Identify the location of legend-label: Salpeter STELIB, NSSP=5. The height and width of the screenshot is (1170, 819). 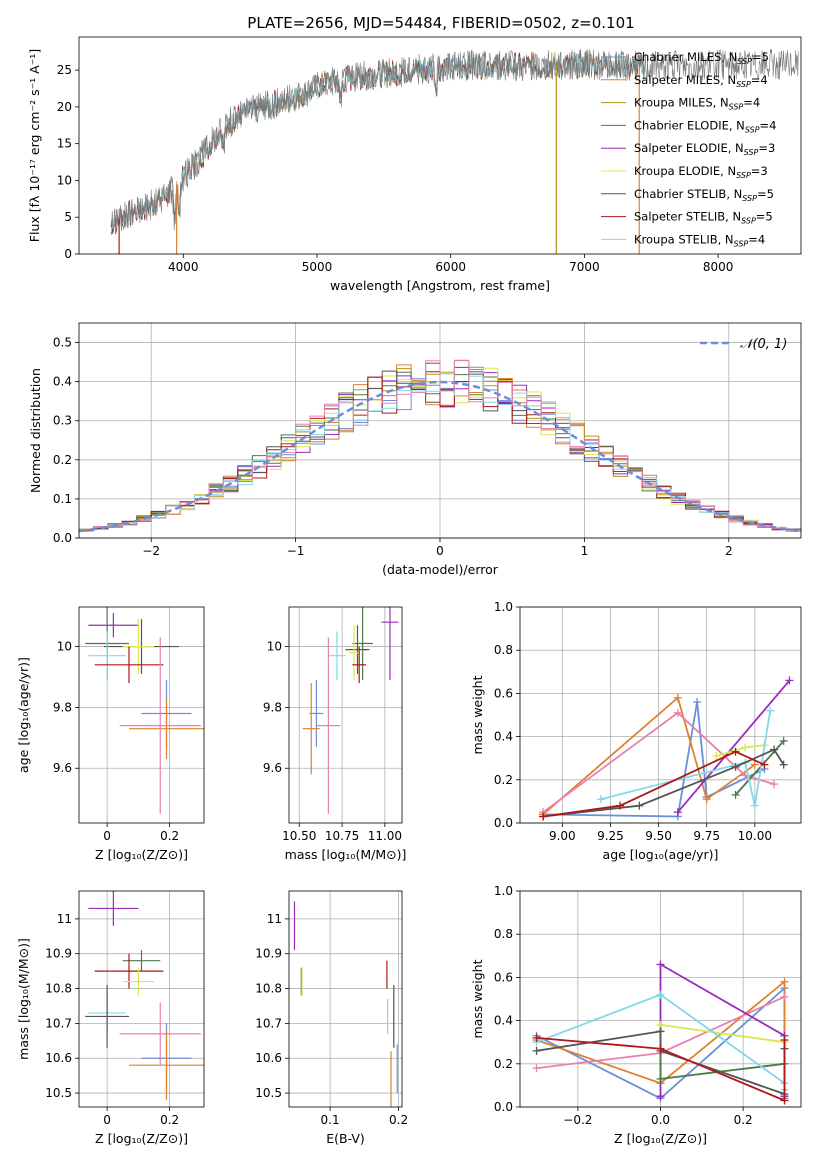
(703, 218).